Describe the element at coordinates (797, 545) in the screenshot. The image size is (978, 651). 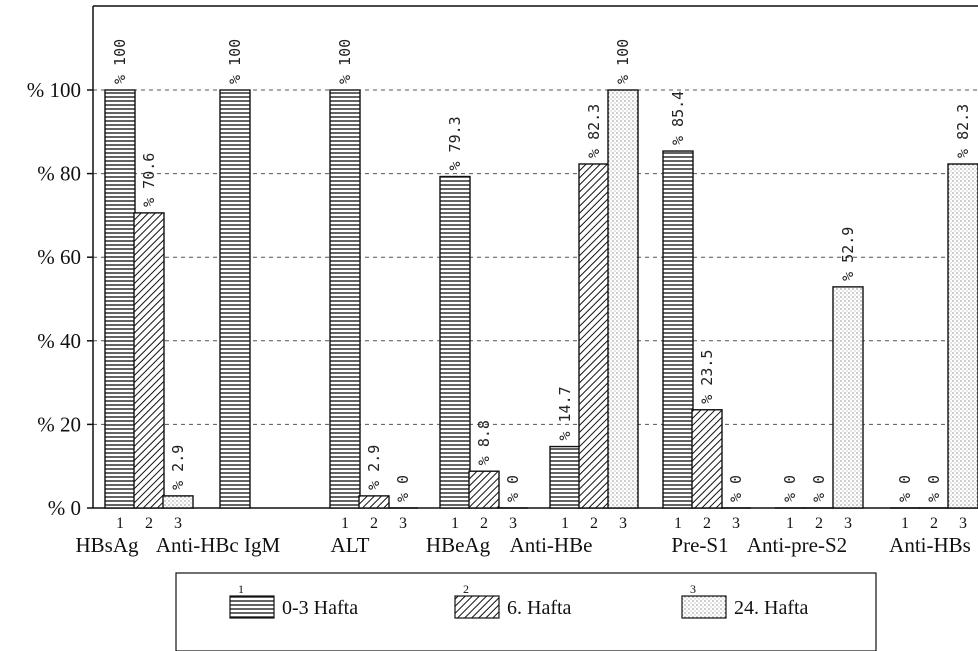
I see `category-label: Anti-pre-S2` at that location.